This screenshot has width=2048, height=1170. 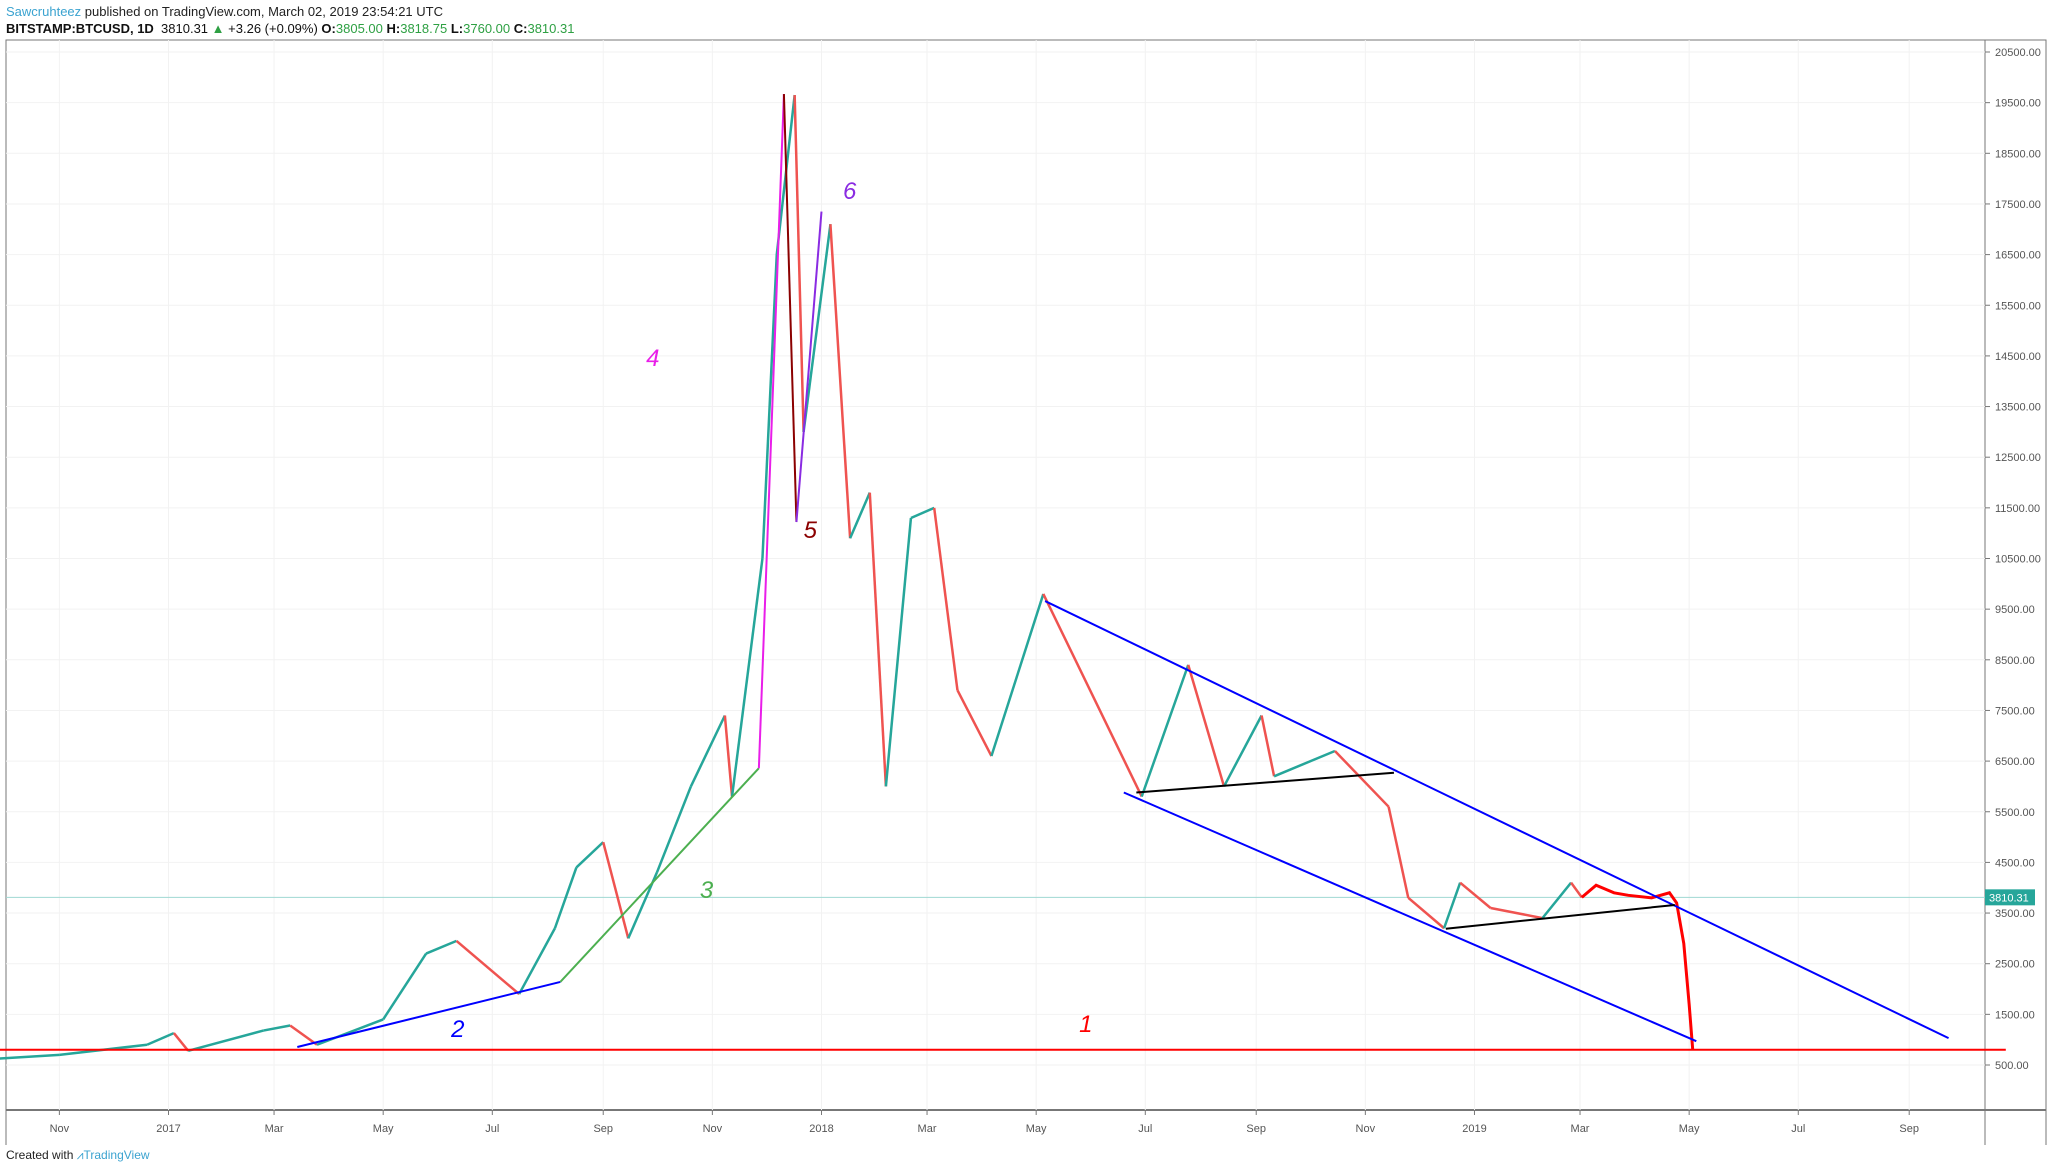 I want to click on y-tick-label: 9500.00, so click(x=2015, y=610).